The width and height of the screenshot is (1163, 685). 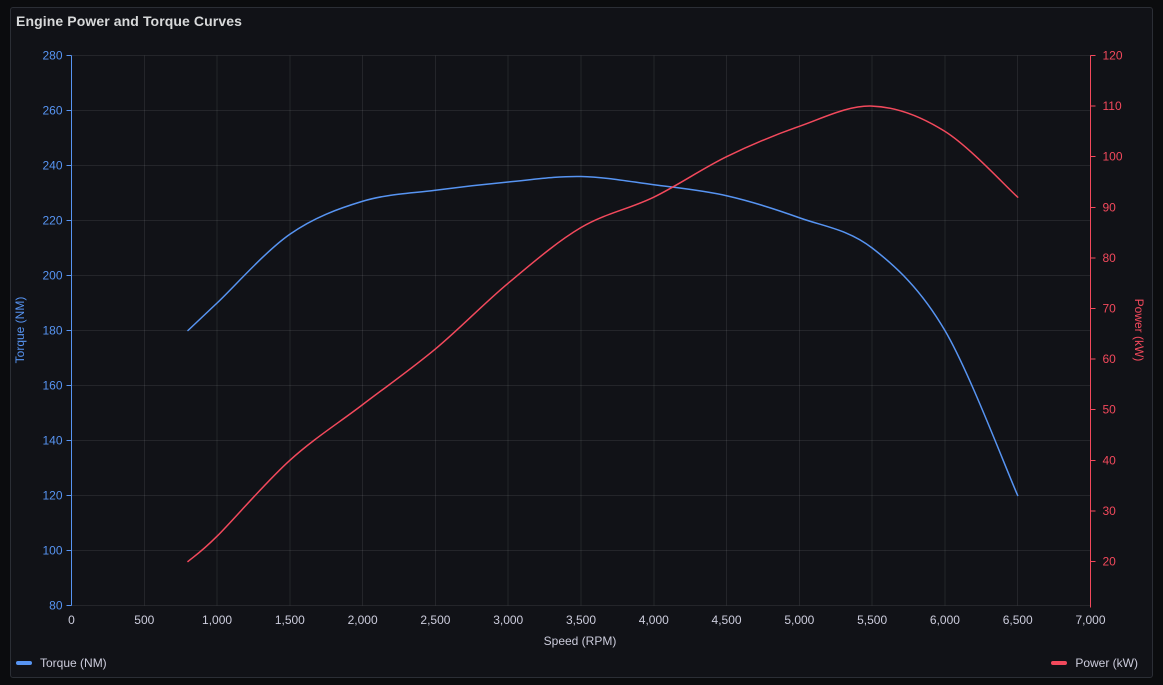 What do you see at coordinates (24, 662) in the screenshot?
I see `torque-series-dash-icon` at bounding box center [24, 662].